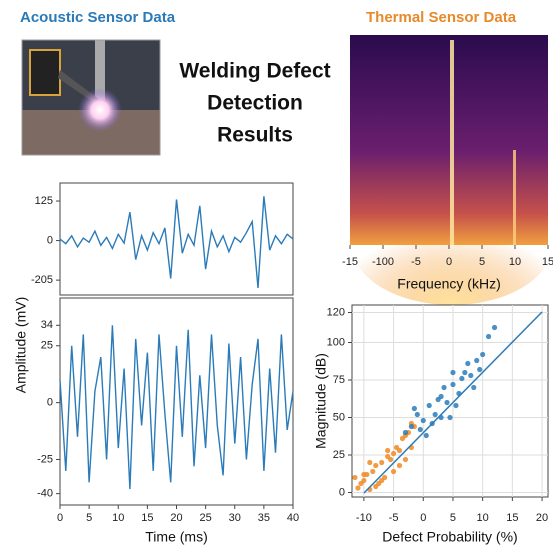  What do you see at coordinates (293, 518) in the screenshot?
I see `x-tick-label: 40` at bounding box center [293, 518].